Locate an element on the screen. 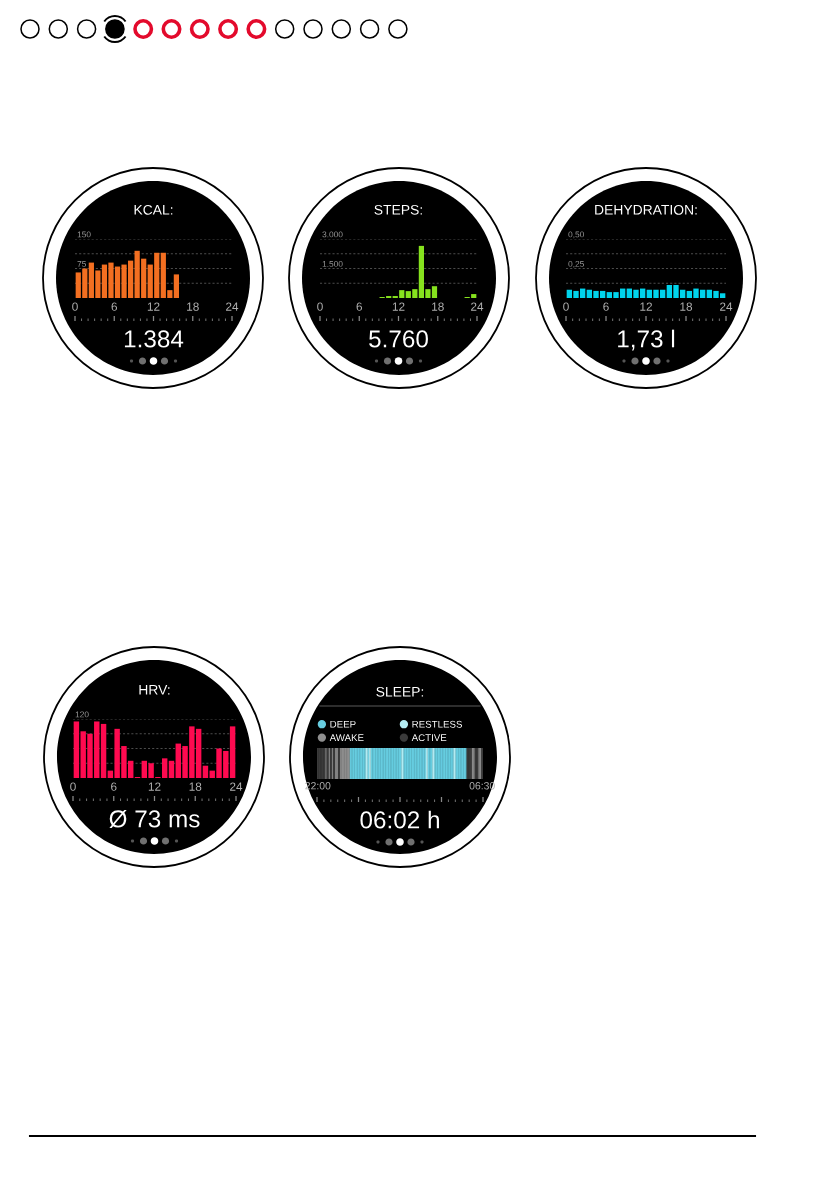  text: 06:02 h is located at coordinates (399, 819).